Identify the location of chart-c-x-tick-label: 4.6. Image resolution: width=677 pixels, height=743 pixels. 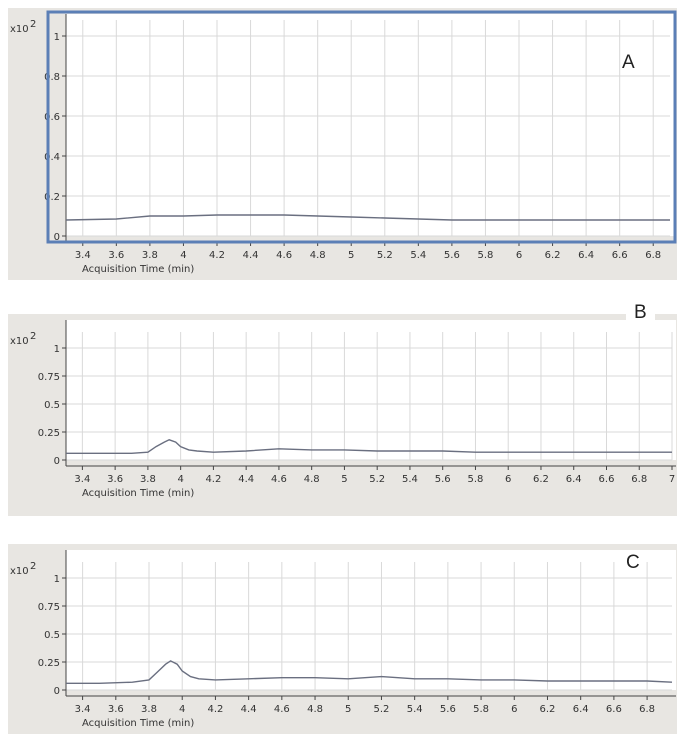
(282, 709).